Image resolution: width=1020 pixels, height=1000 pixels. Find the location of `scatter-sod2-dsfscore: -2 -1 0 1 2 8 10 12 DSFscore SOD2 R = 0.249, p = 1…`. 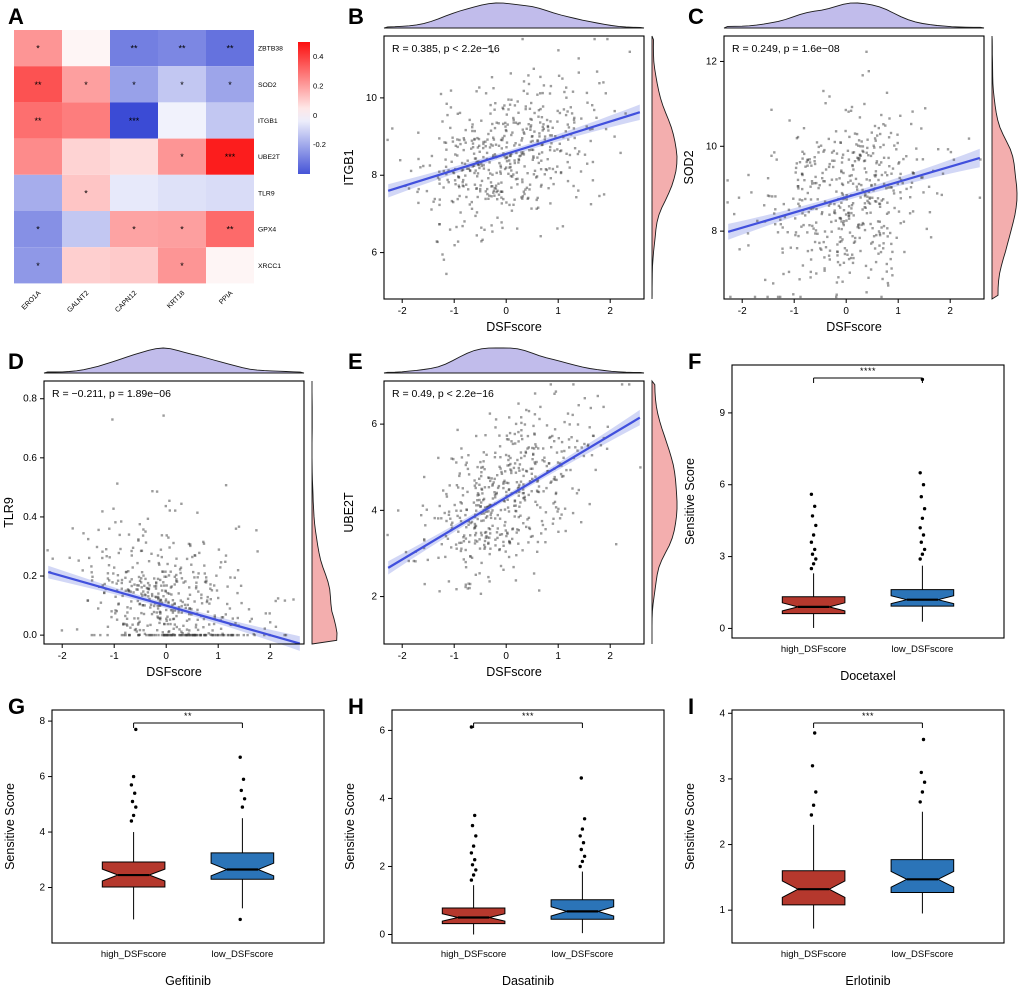

scatter-sod2-dsfscore: -2 -1 0 1 2 8 10 12 DSFscore SOD2 R = 0.249, p = 1… is located at coordinates (850, 172).